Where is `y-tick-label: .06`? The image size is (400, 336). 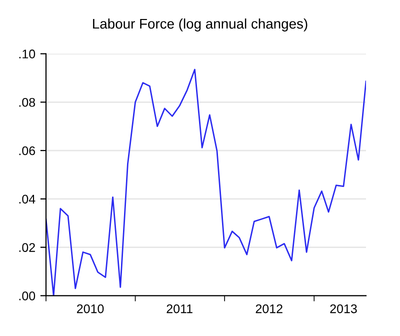 y-tick-label: .06 is located at coordinates (27, 151).